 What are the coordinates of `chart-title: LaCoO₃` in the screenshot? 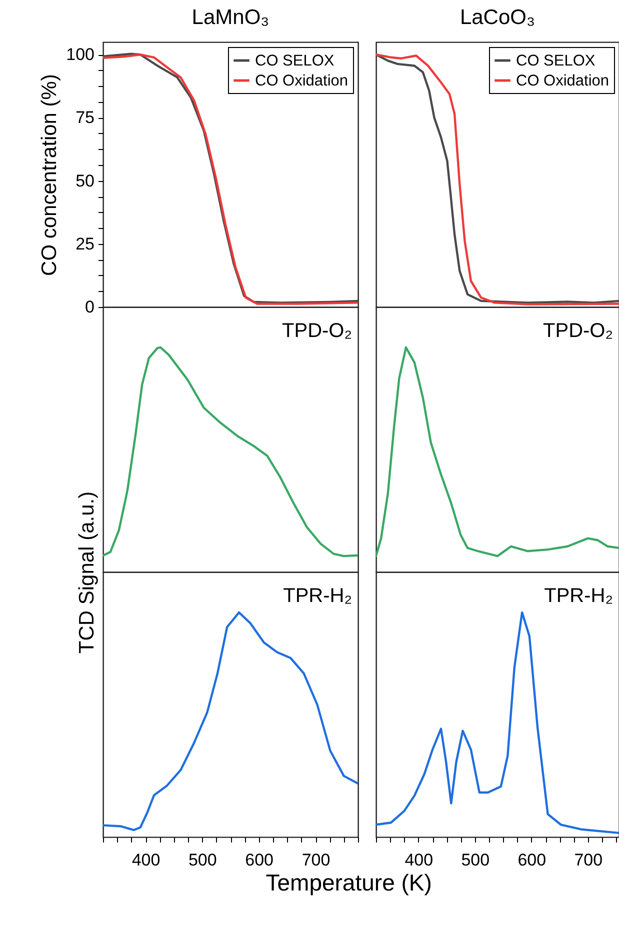 It's located at (498, 17).